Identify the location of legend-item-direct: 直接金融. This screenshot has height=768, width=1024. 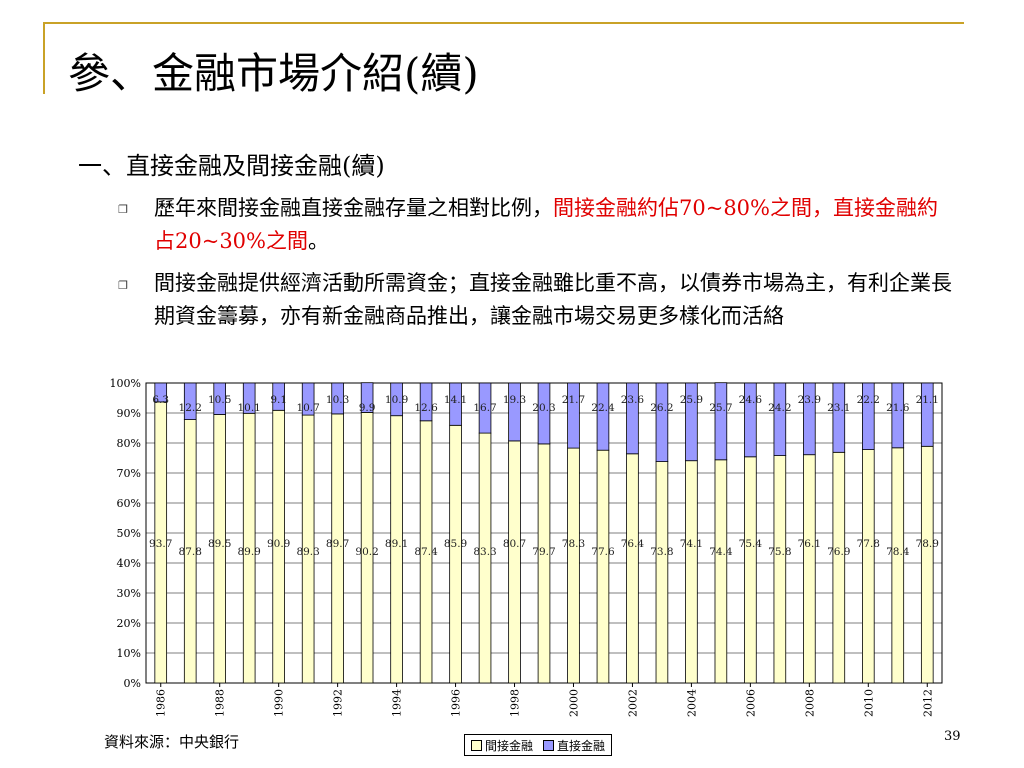
(574, 745).